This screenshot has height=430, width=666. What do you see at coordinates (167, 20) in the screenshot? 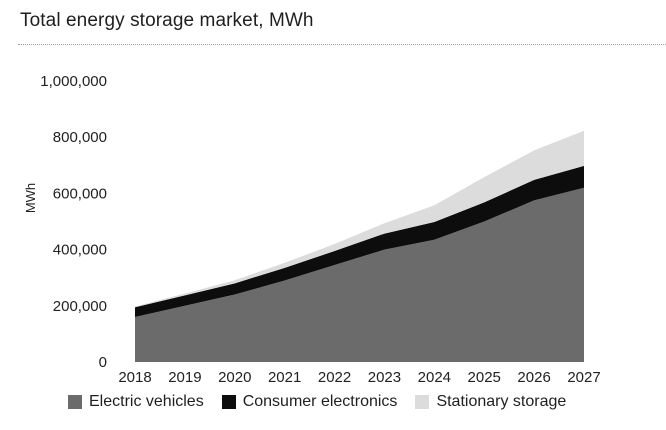
I see `chart-title: Total energy storage market, MWh` at bounding box center [167, 20].